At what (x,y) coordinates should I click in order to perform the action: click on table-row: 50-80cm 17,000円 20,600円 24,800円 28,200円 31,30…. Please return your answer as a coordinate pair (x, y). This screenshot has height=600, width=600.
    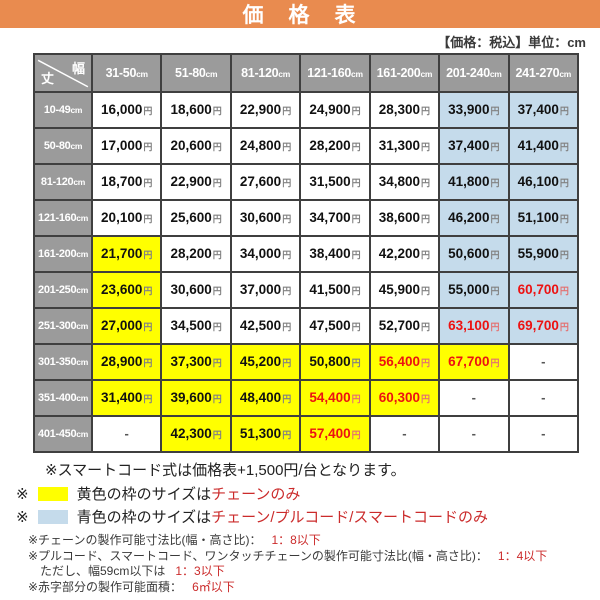
    Looking at the image, I should click on (306, 146).